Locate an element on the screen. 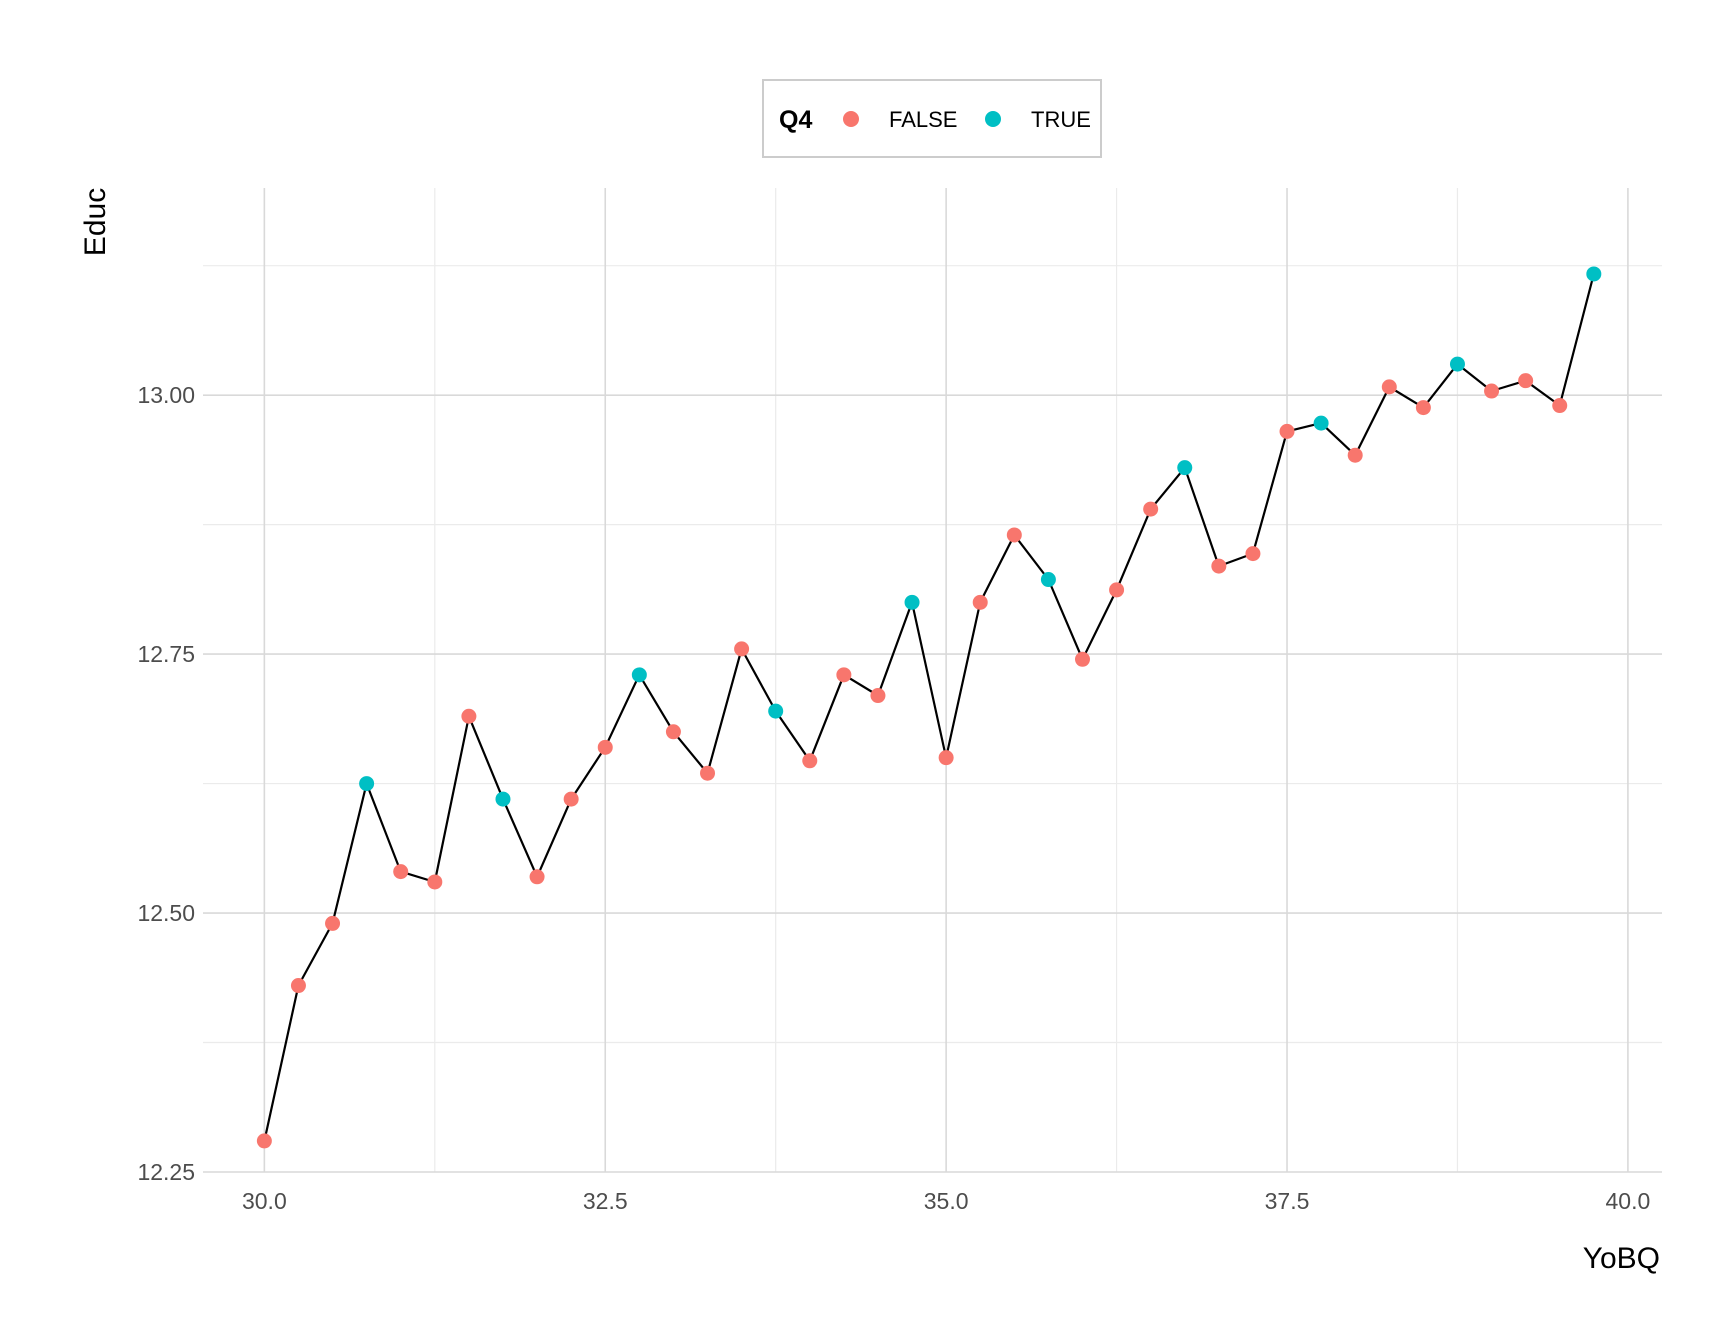  y-tick-label: 13.00 is located at coordinates (166, 395).